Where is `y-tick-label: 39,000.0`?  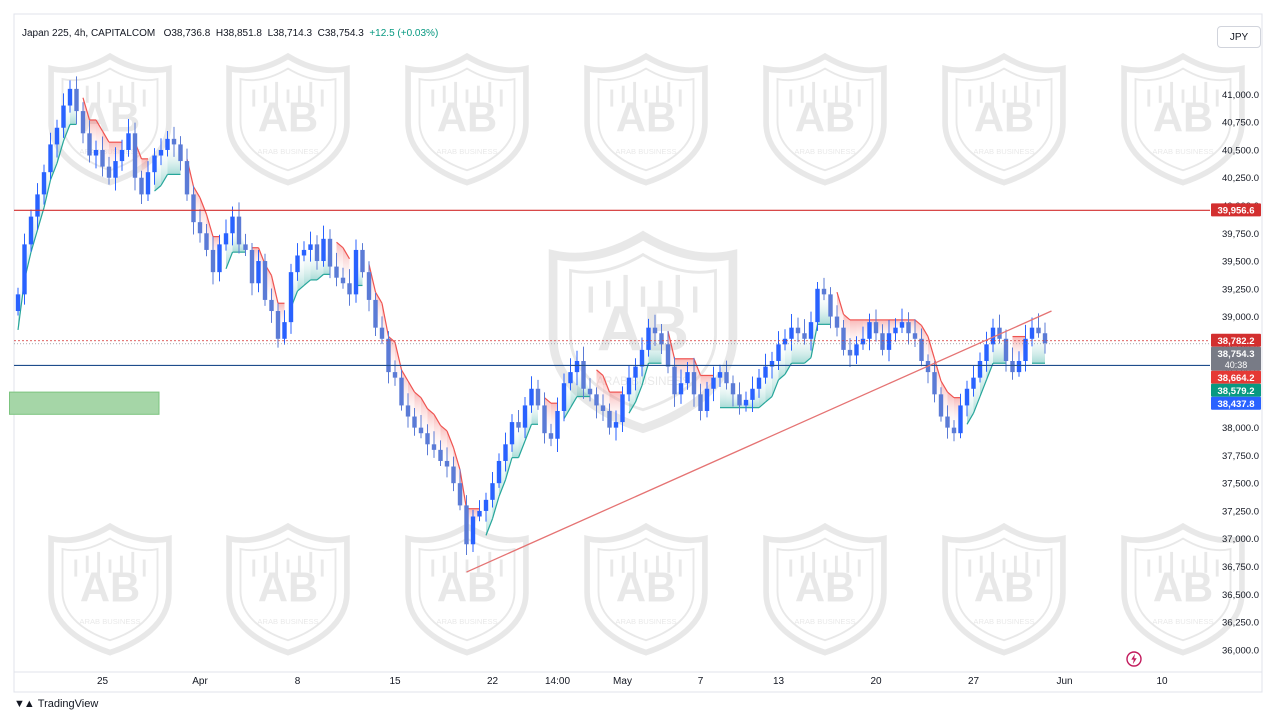
y-tick-label: 39,000.0 is located at coordinates (1240, 317).